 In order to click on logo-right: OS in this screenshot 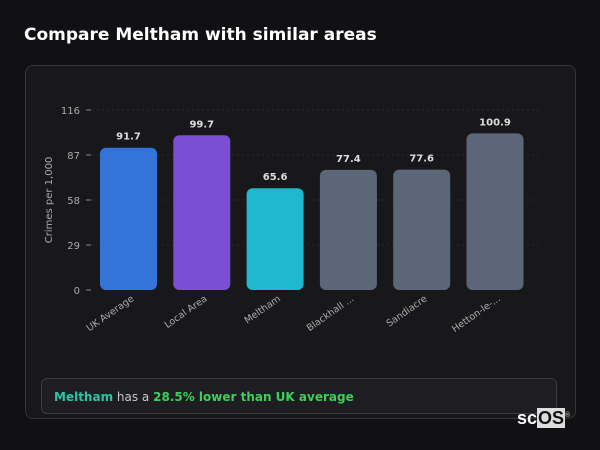, I will do `click(551, 418)`.